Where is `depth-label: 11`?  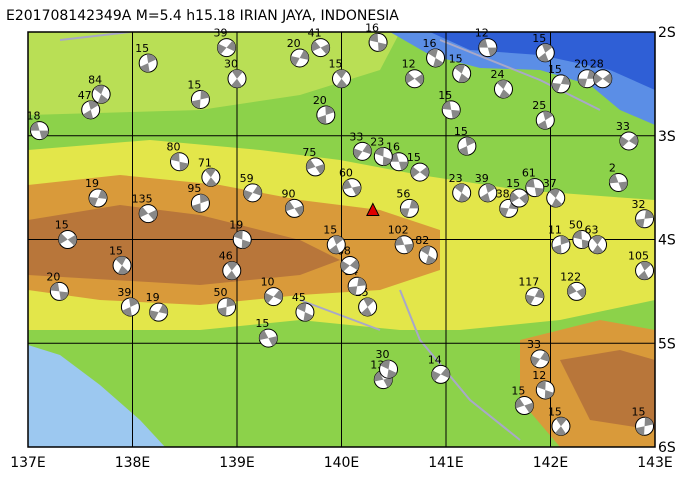
depth-label: 11 is located at coordinates (555, 230).